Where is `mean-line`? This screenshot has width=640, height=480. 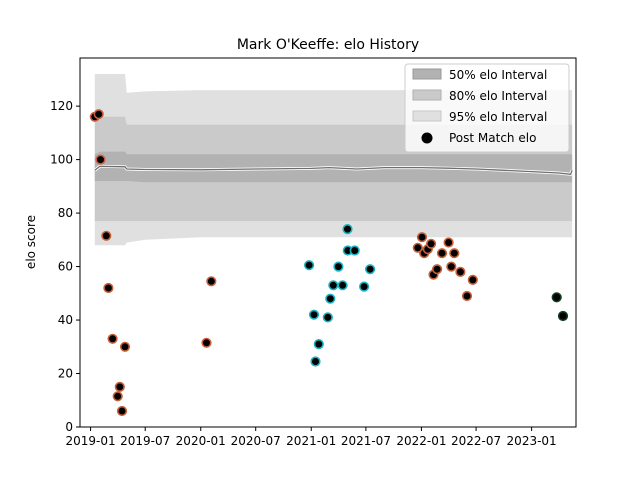 mean-line is located at coordinates (333, 170).